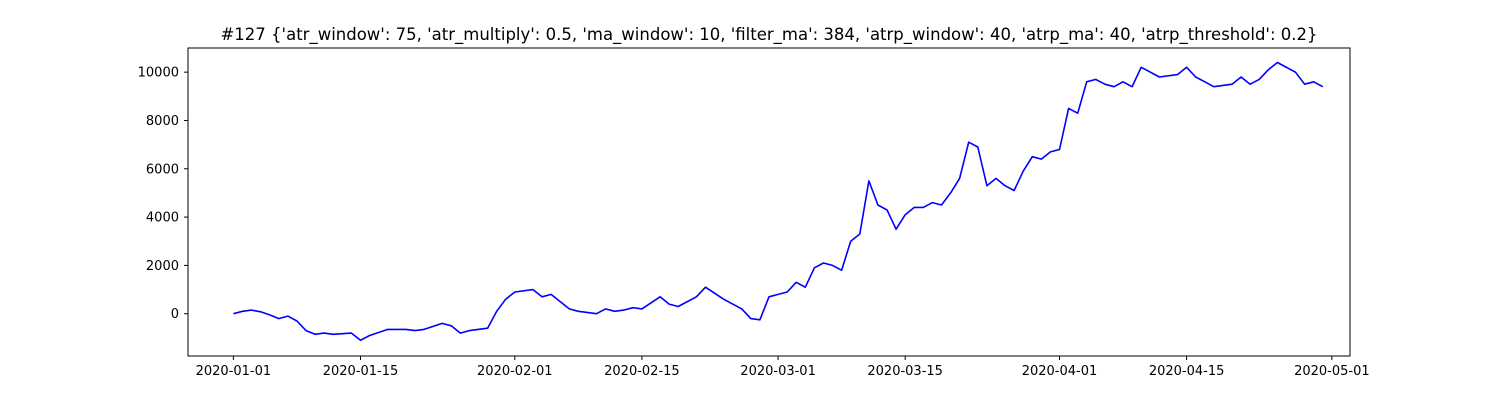 This screenshot has height=405, width=1500. I want to click on x-tick-label: 2020-04-01, so click(1060, 371).